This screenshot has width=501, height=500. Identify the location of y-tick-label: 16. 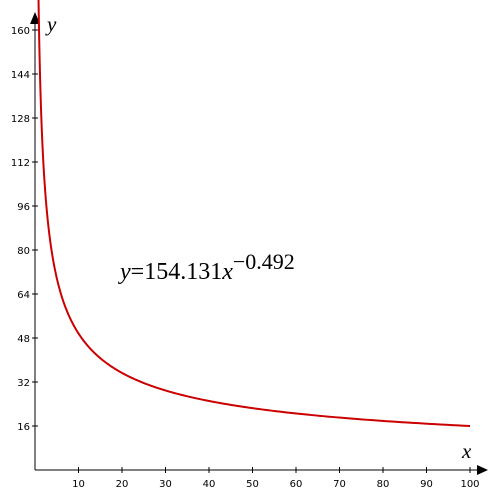
(23, 427).